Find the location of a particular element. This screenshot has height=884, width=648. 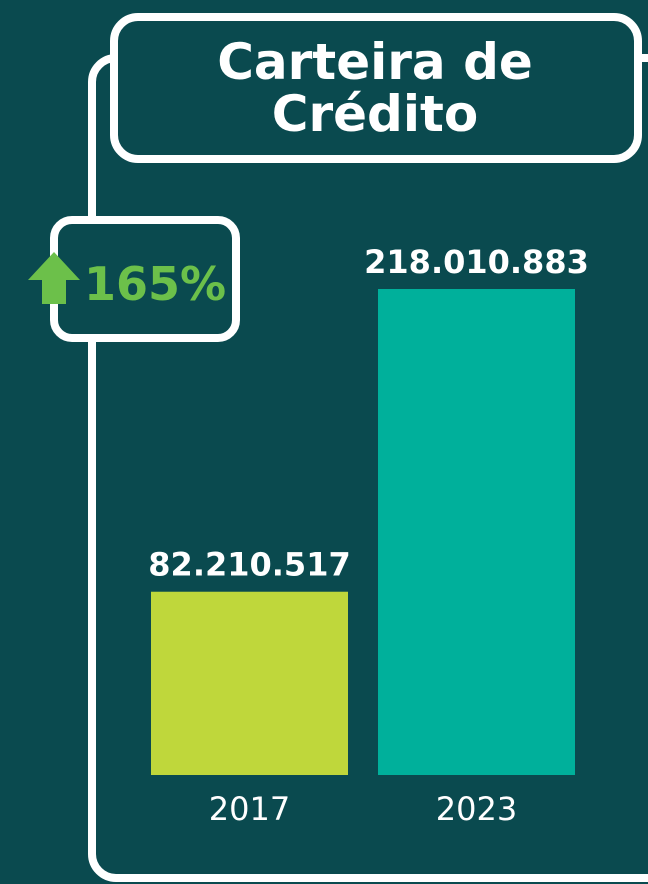

chart-title: Carteira de Crédito is located at coordinates (375, 87).